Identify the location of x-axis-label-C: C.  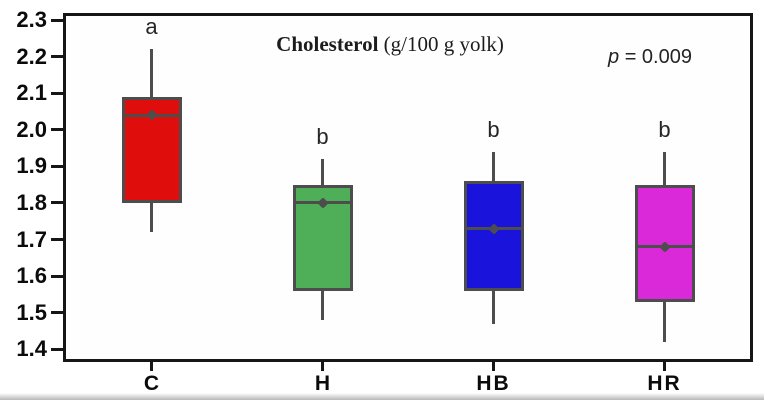
(151, 383).